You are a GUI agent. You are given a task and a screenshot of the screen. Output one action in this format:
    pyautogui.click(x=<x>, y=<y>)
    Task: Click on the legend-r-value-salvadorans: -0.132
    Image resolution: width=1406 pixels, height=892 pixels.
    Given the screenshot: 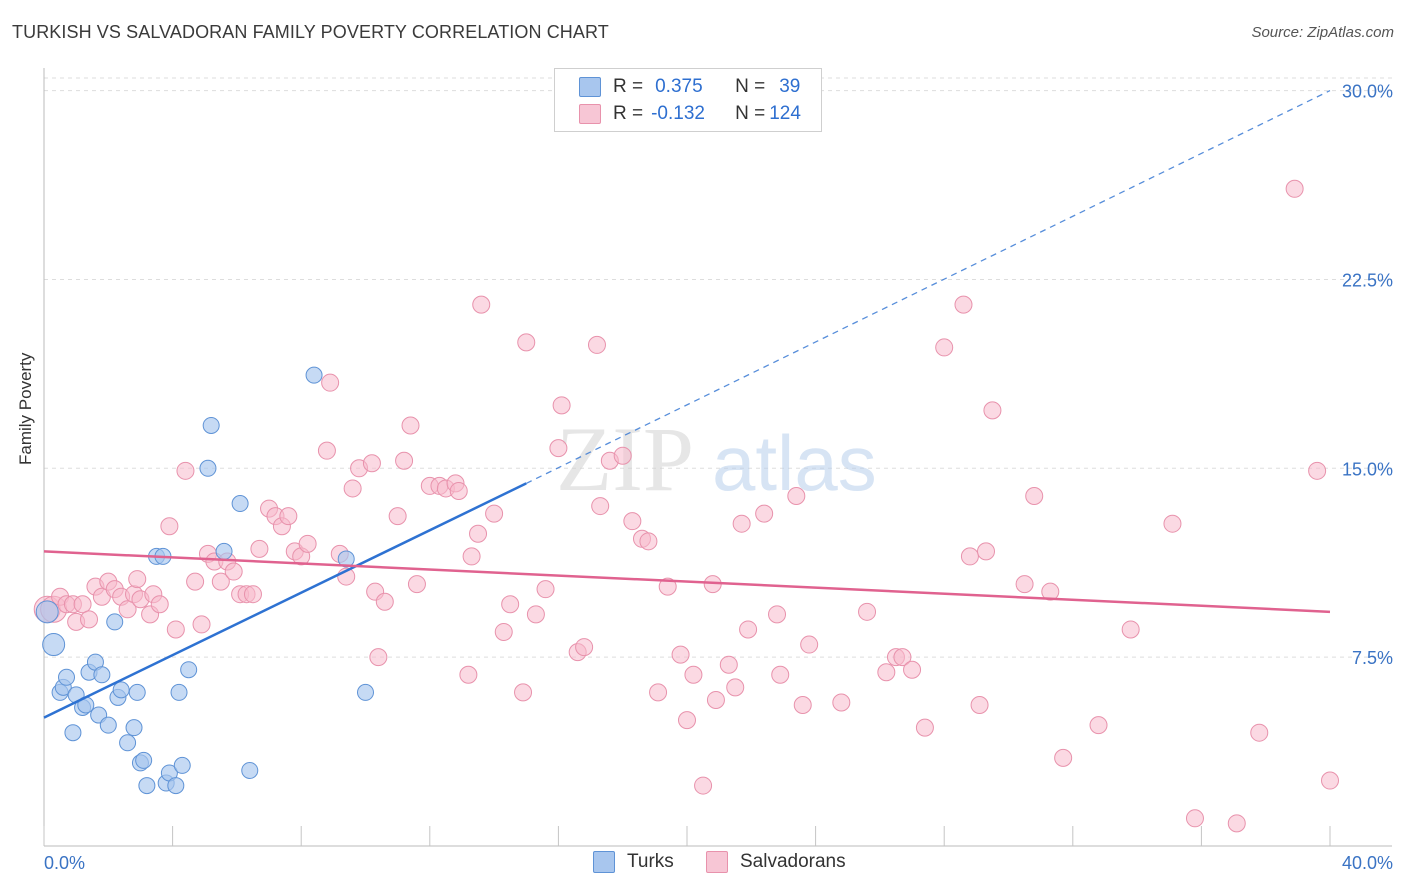 What is the action you would take?
    pyautogui.click(x=678, y=113)
    